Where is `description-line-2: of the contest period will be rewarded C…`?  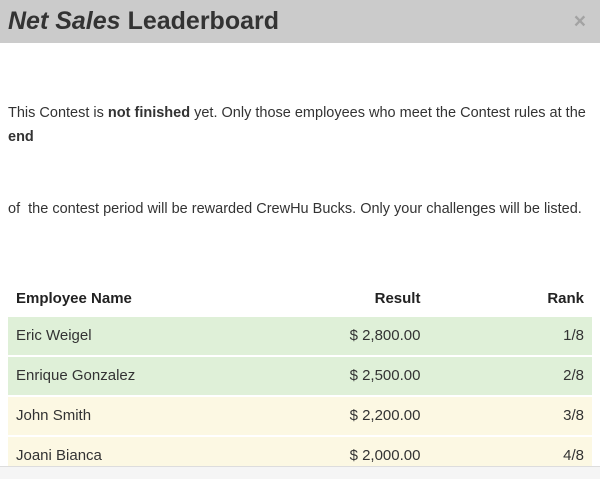
description-line-2: of the contest period will be rewarded C… is located at coordinates (295, 209).